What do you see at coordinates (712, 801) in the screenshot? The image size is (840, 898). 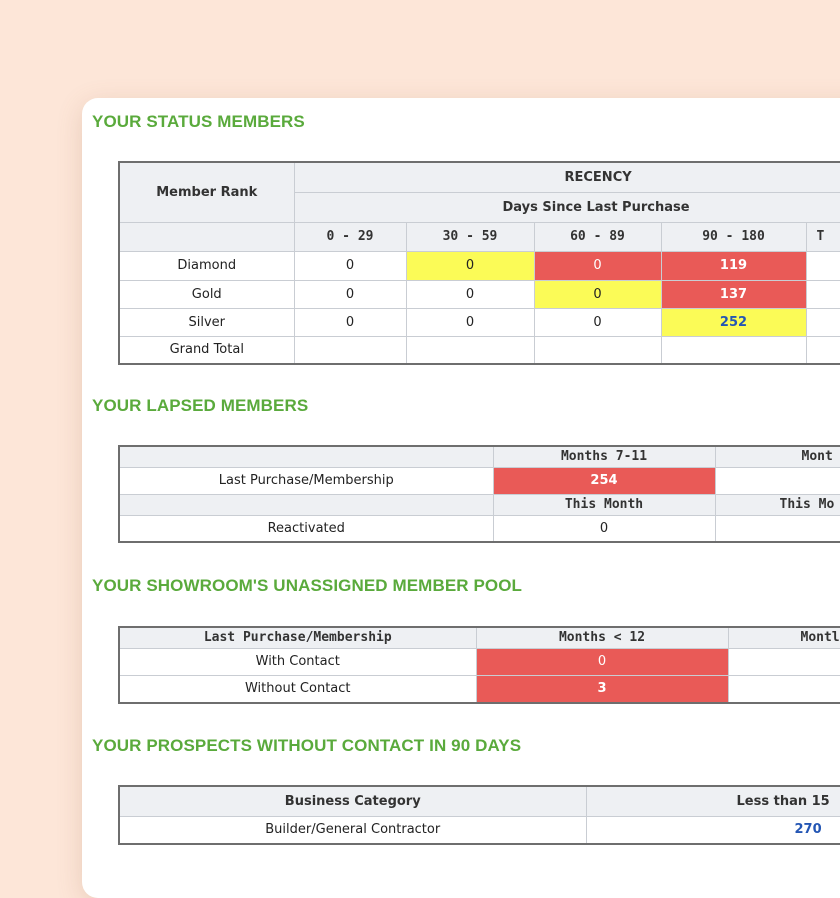 I see `less-than-15-header: Less than 15` at bounding box center [712, 801].